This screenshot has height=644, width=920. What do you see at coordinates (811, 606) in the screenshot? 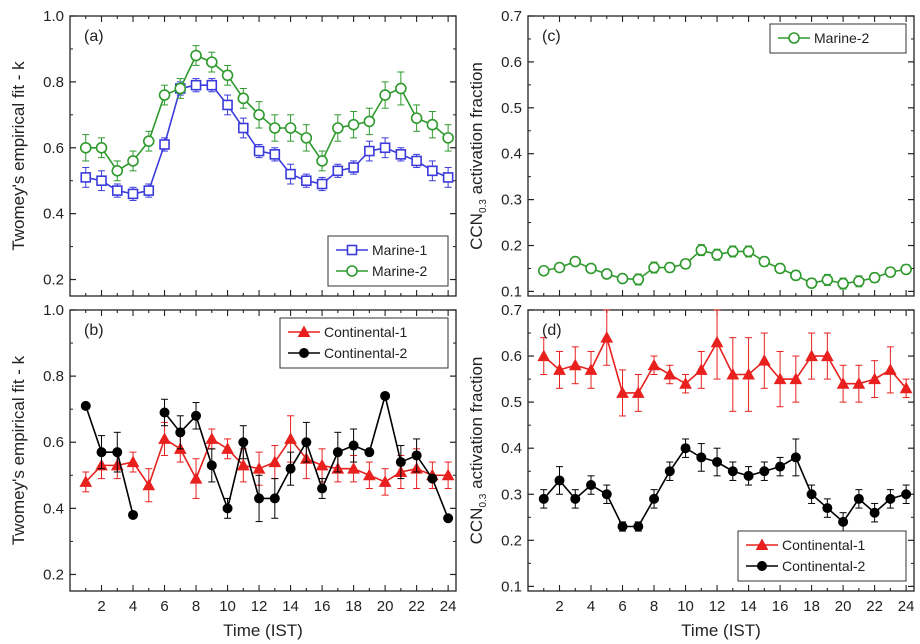
I see `x-tick-label: 18` at bounding box center [811, 606].